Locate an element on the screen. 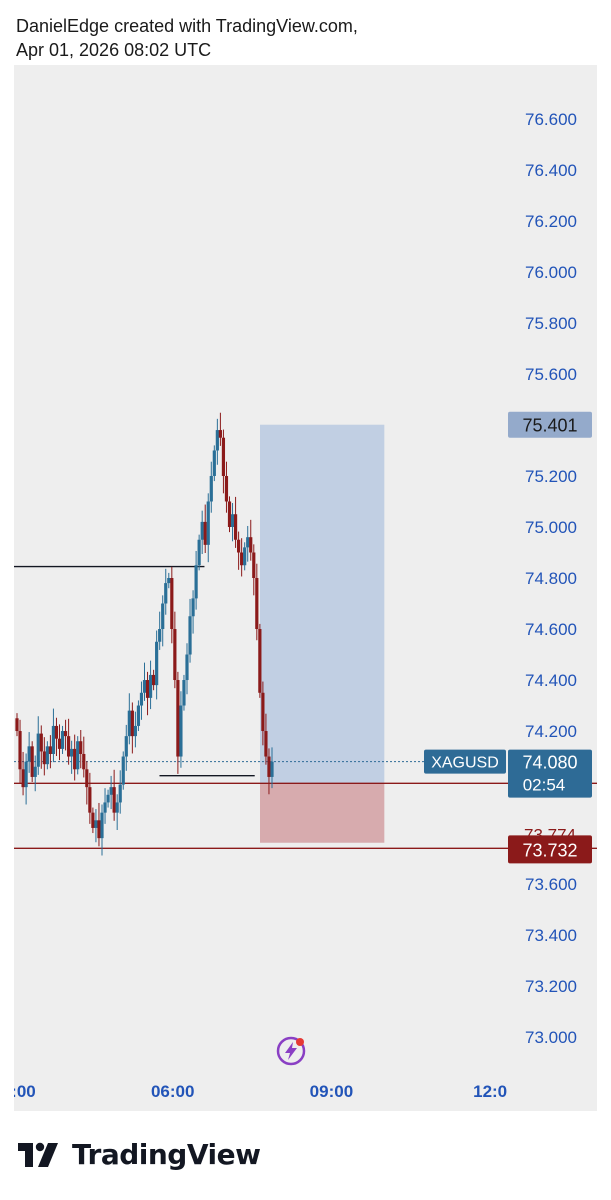 The height and width of the screenshot is (1200, 611). price-tick-label: 74.600 is located at coordinates (551, 629).